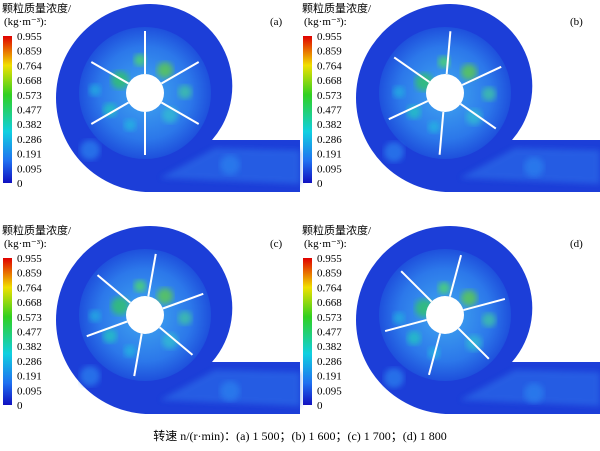 This screenshot has height=451, width=600. I want to click on panel-label: (c), so click(276, 244).